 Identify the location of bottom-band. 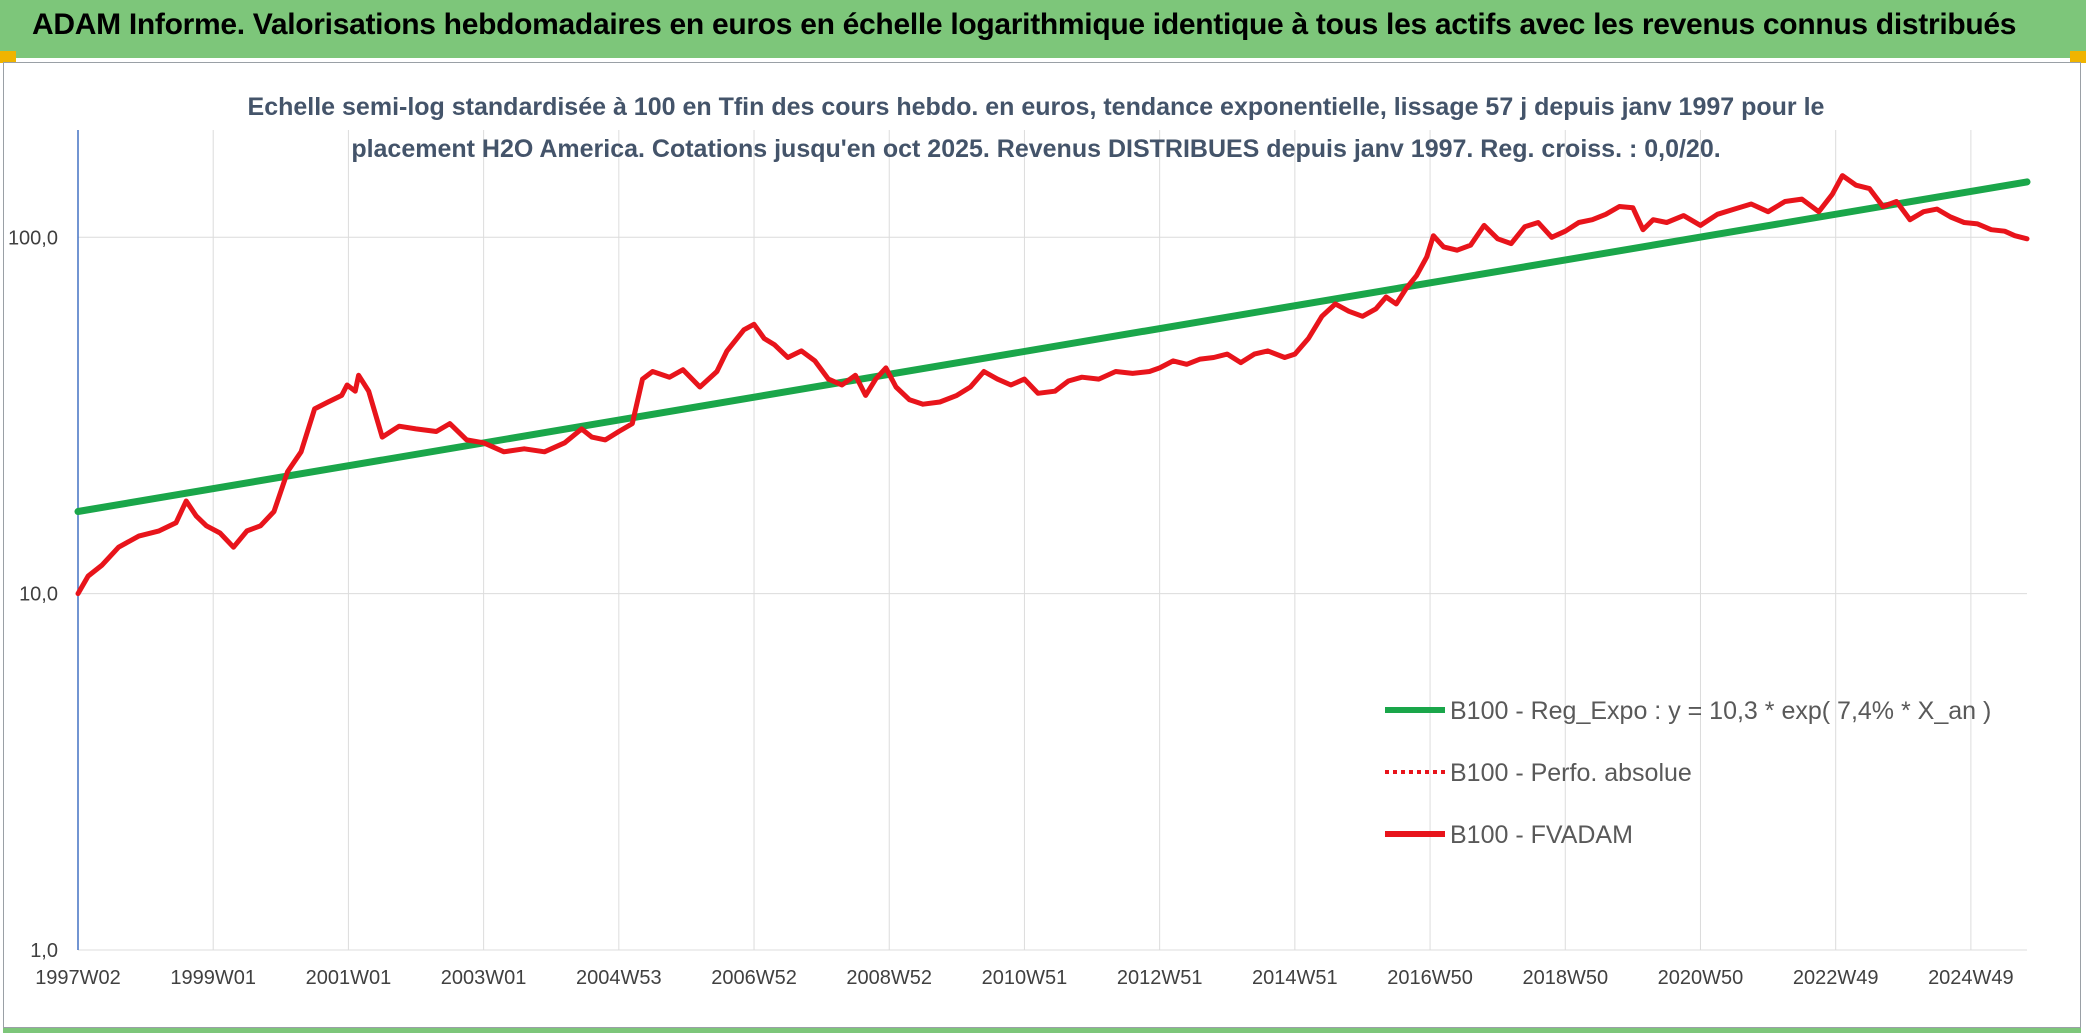
(1042, 1030).